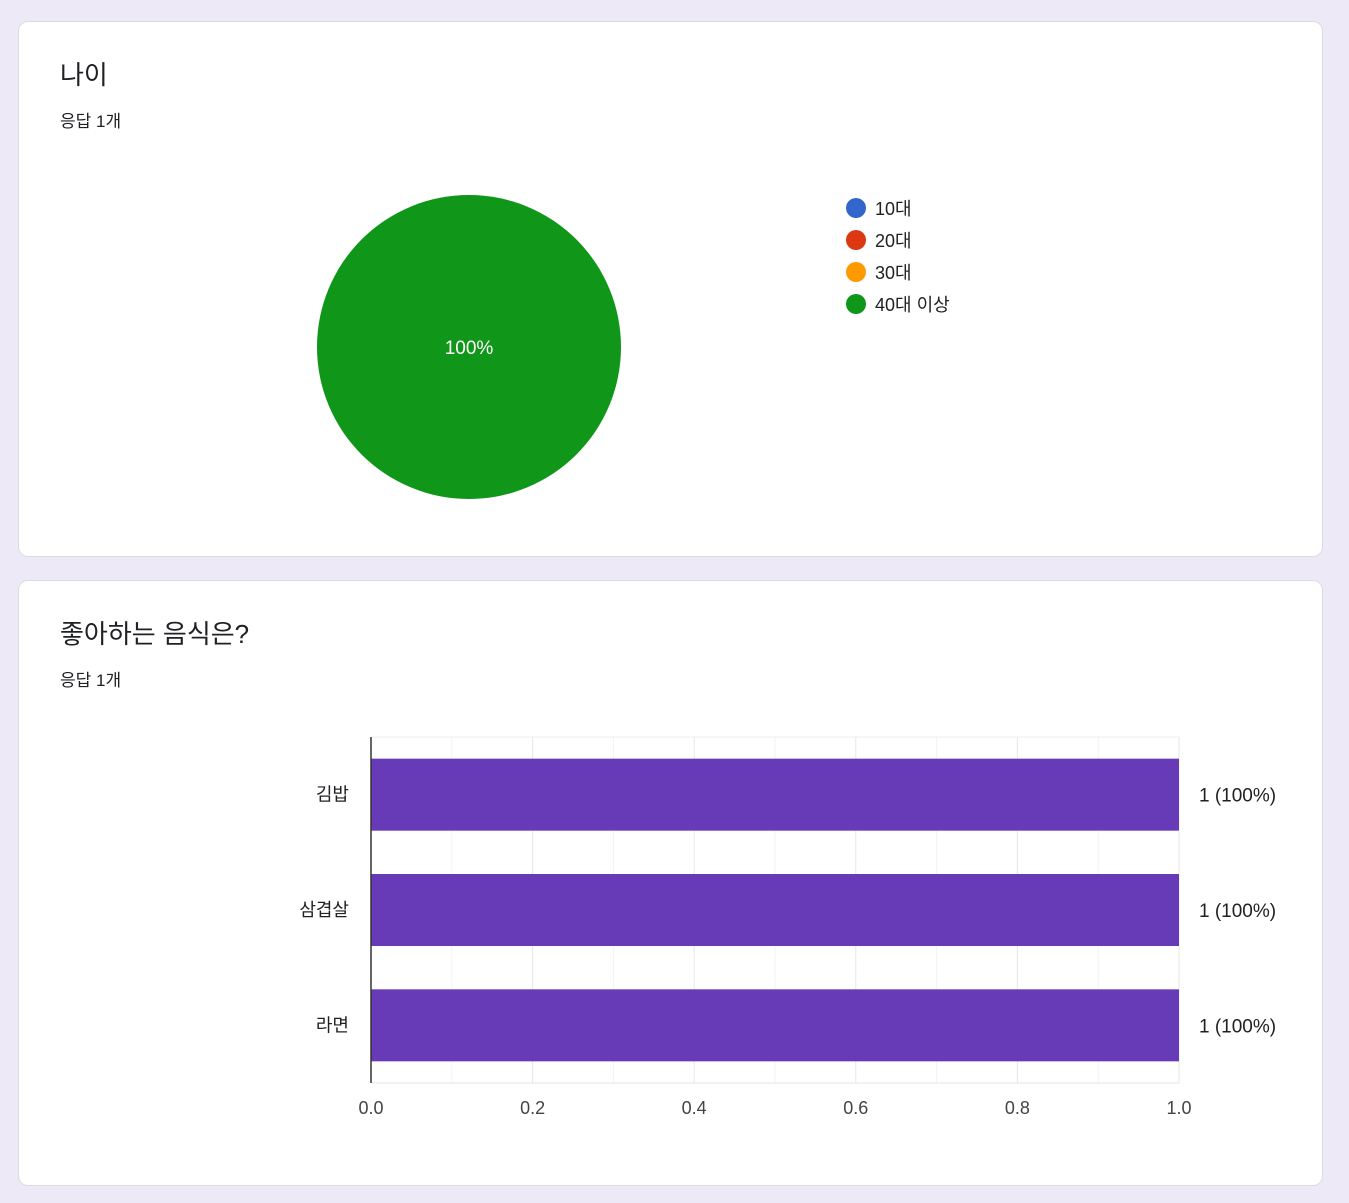 This screenshot has height=1203, width=1349. I want to click on x-tick-label: 0.8, so click(1017, 1108).